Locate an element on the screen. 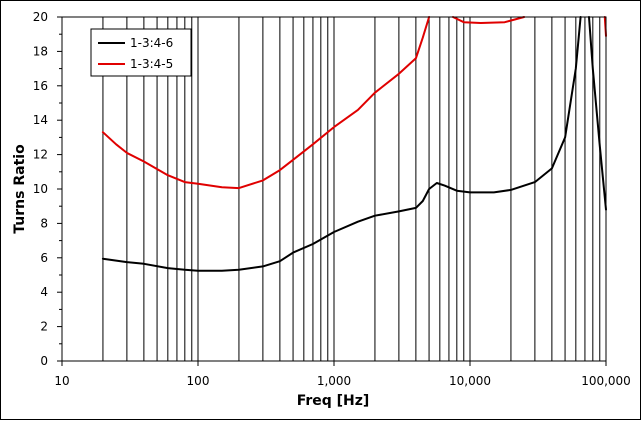 This screenshot has height=425, width=641. y-tick-labels: 0 2 4 6 8 10 12 14 16 18 20 is located at coordinates (40, 189).